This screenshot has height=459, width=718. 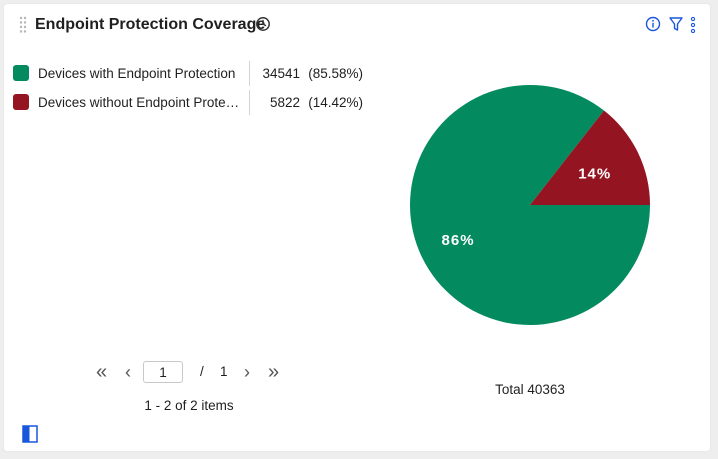 I want to click on legend-label: Devices with Endpoint Protection, so click(x=137, y=73).